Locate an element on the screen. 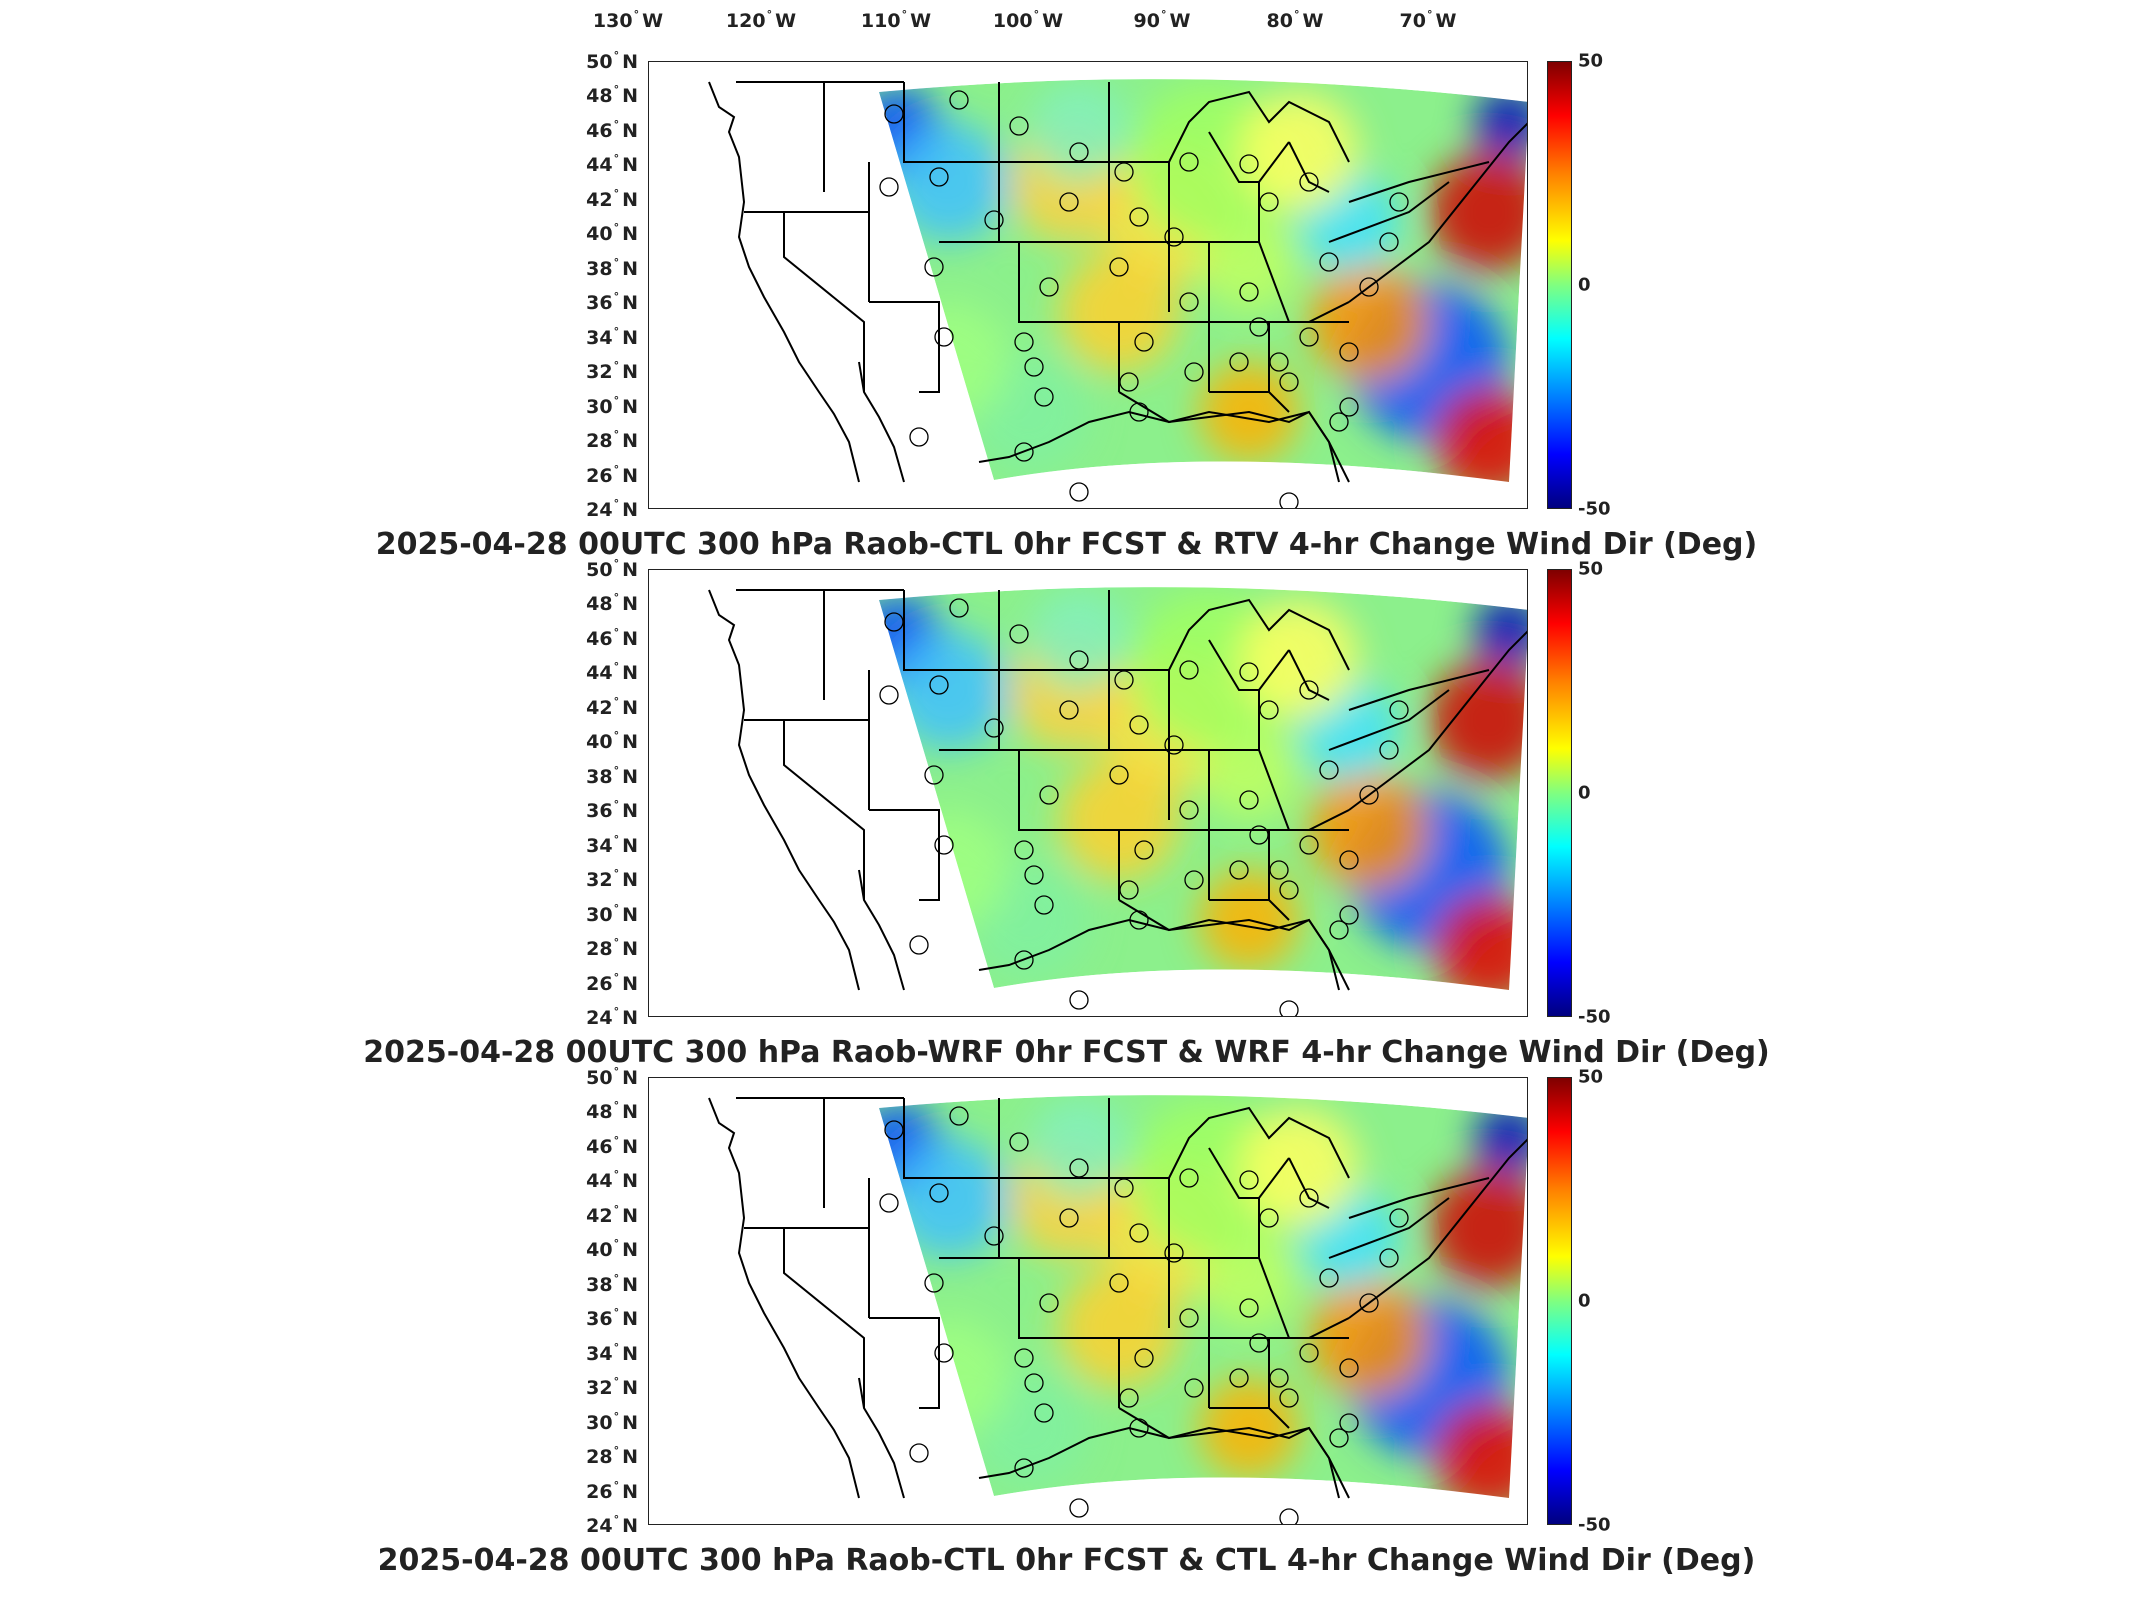 The width and height of the screenshot is (2133, 1600). longitude-label: 100° W is located at coordinates (1028, 20).